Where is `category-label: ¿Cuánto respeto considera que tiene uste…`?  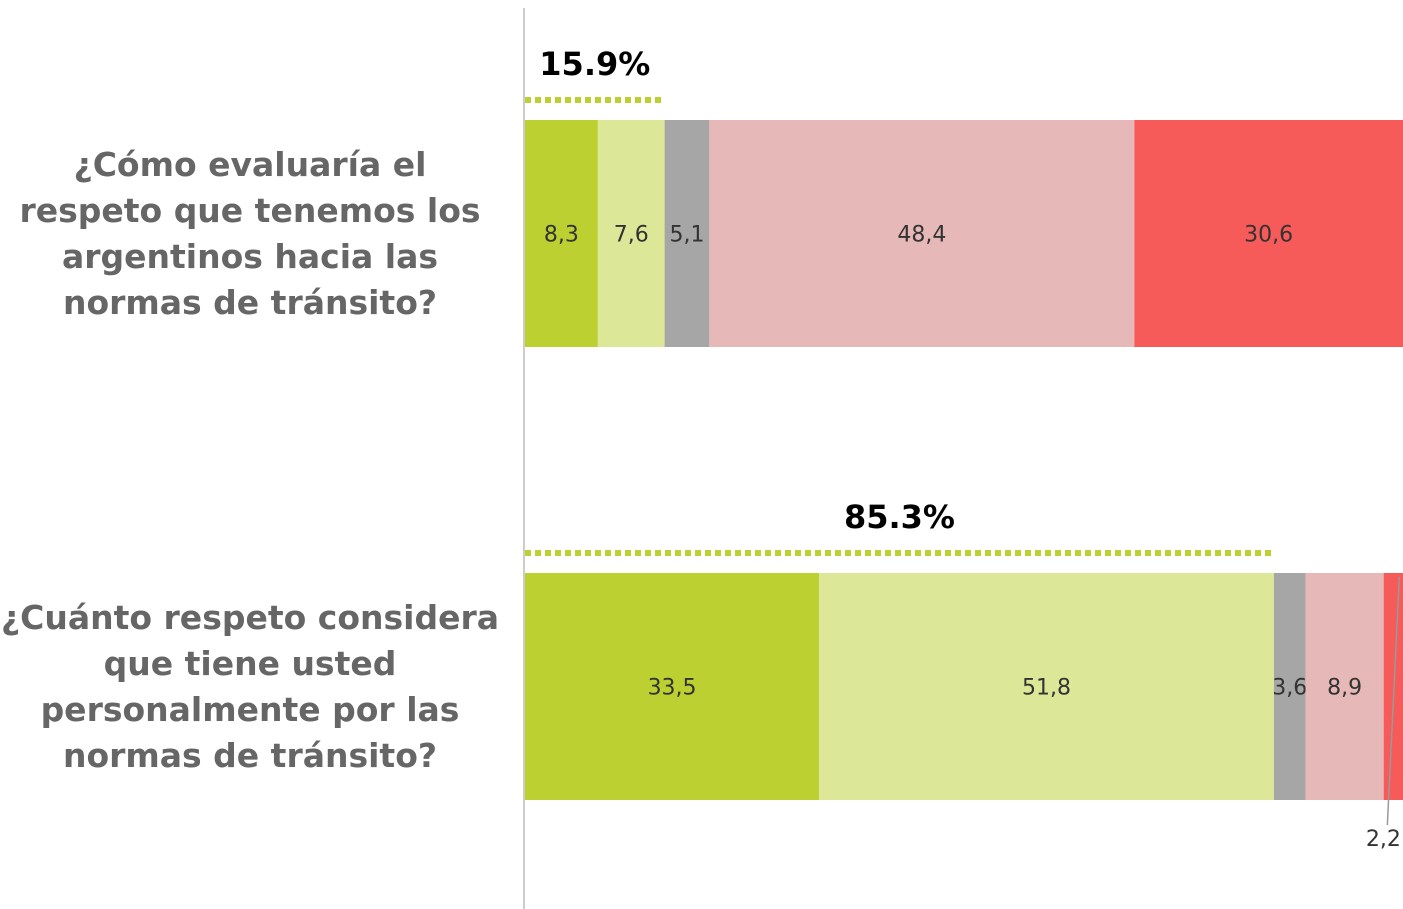 category-label: ¿Cuánto respeto considera que tiene uste… is located at coordinates (249, 686).